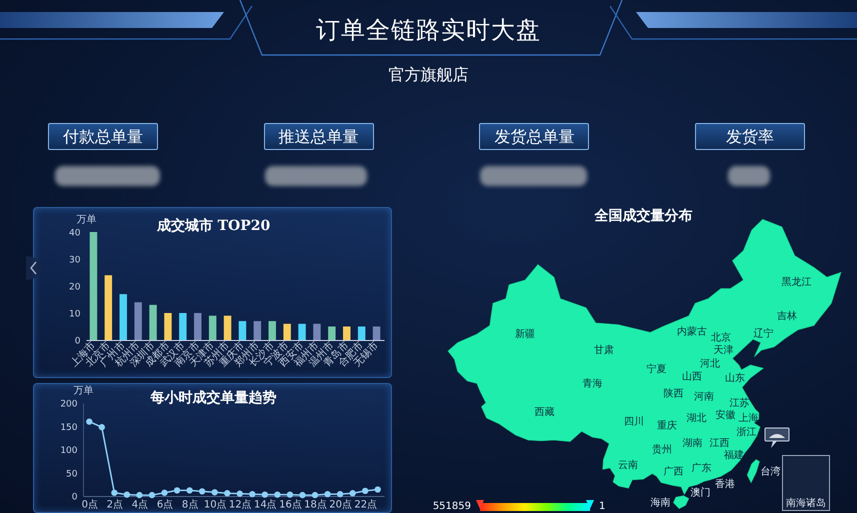 This screenshot has height=513, width=857. I want to click on category-label: 四川, so click(634, 422).